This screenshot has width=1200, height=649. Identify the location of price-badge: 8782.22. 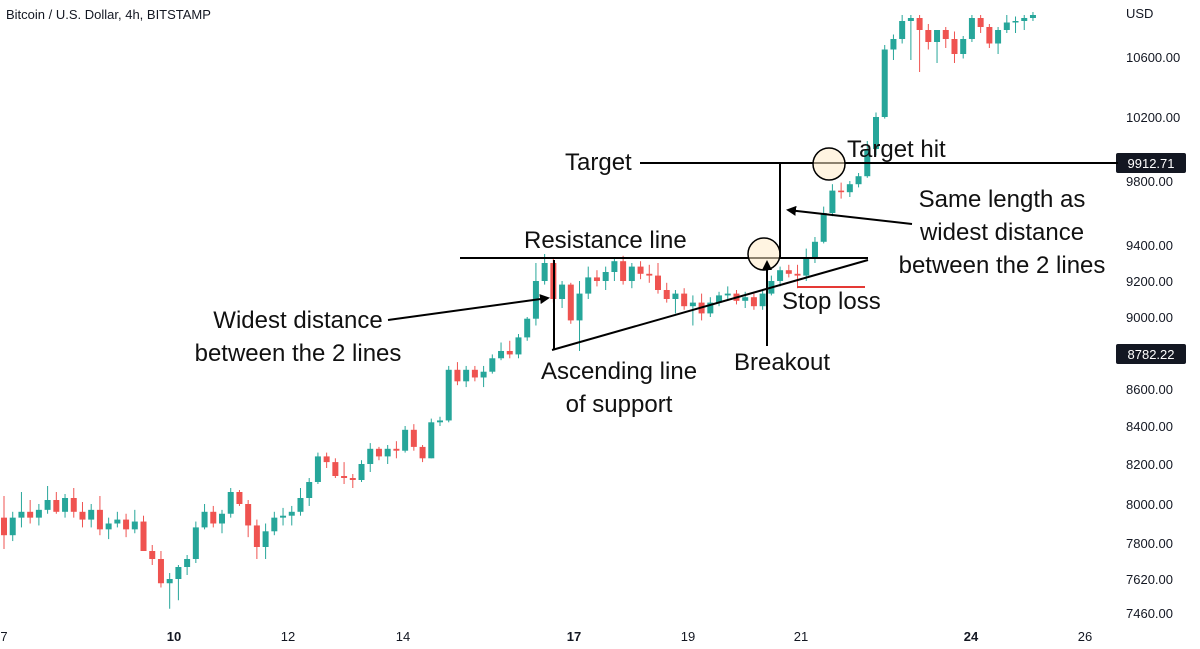
(1151, 354).